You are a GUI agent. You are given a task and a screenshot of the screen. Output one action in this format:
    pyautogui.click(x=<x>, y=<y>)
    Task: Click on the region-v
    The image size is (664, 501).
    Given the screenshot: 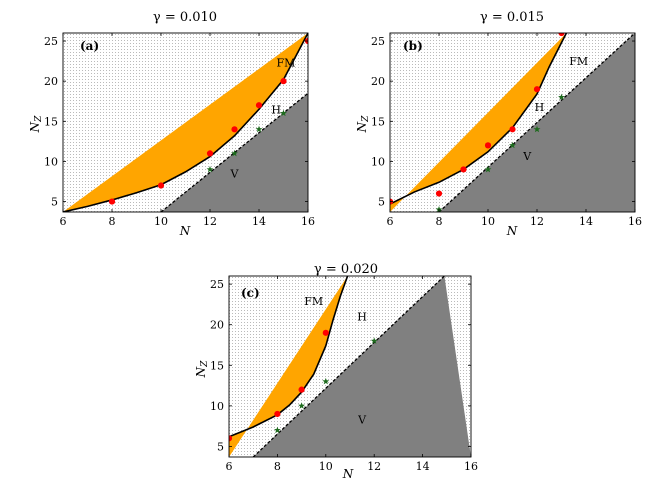 What is the action you would take?
    pyautogui.click(x=362, y=366)
    